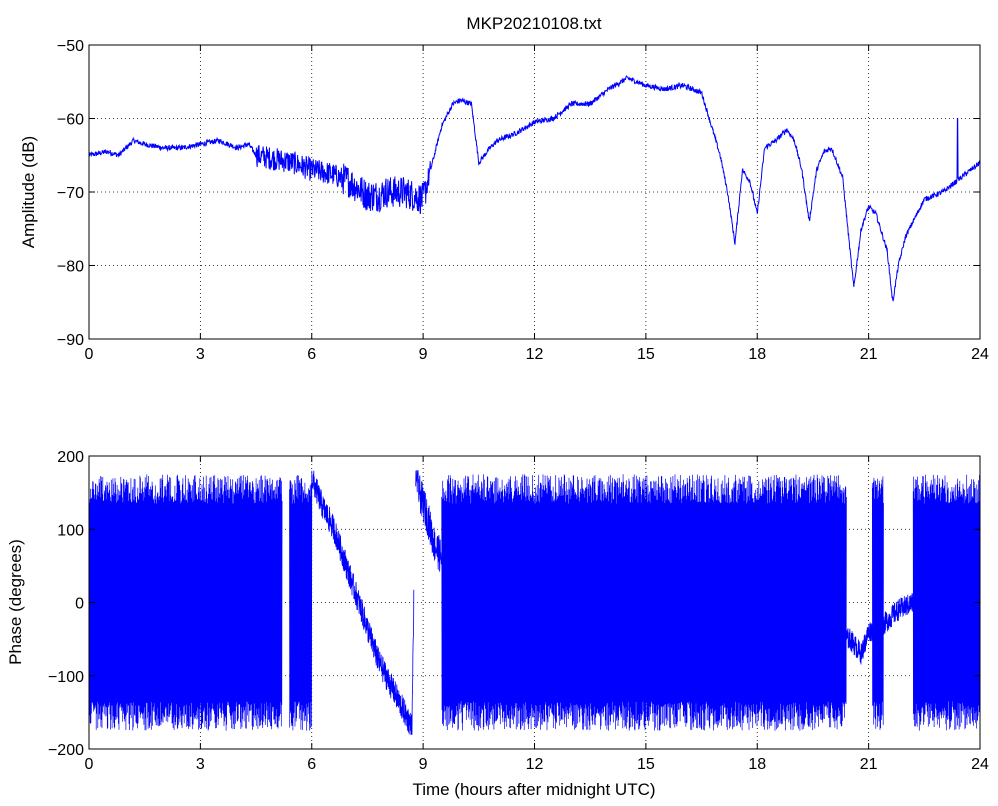 This screenshot has height=806, width=998. Describe the element at coordinates (70, 457) in the screenshot. I see `phase-y-tick-label: 200` at that location.